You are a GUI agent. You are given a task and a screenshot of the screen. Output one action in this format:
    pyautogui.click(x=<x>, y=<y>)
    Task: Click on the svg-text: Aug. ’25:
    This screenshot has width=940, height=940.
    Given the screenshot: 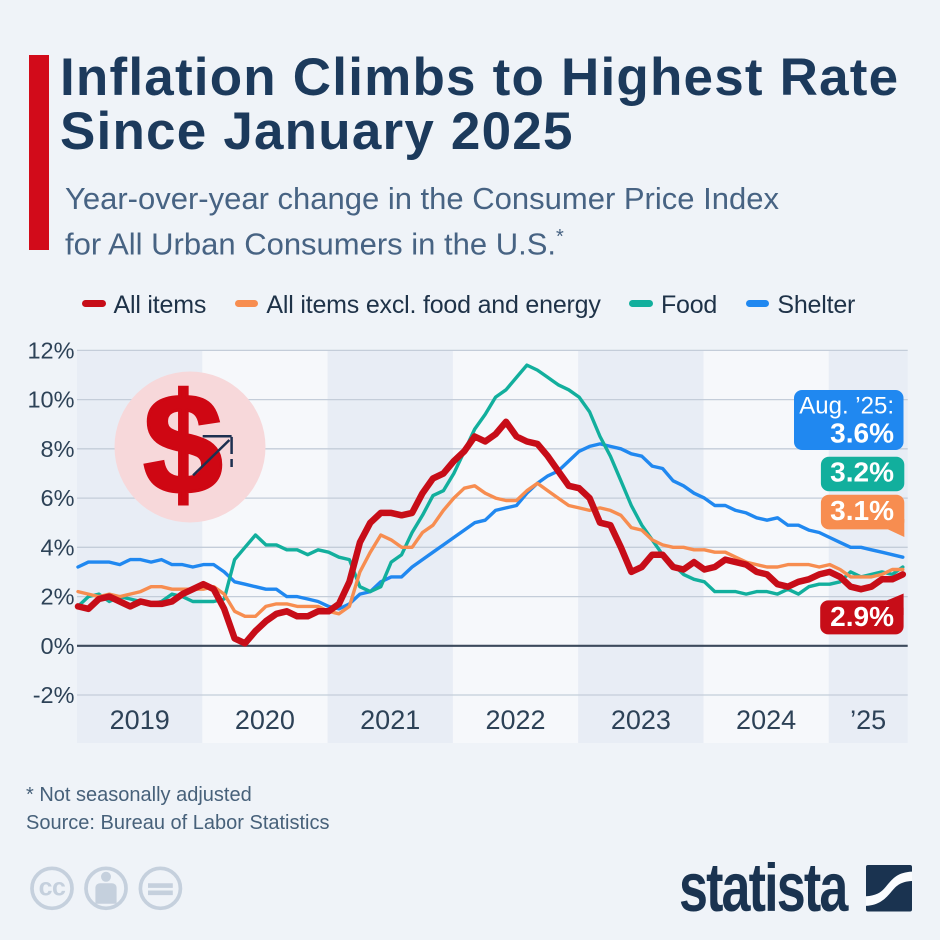 What is the action you would take?
    pyautogui.click(x=846, y=405)
    